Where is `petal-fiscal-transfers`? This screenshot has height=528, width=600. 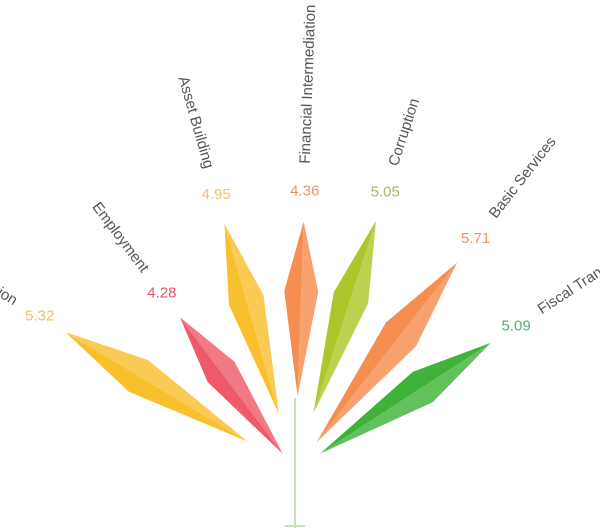 petal-fiscal-transfers is located at coordinates (405, 398).